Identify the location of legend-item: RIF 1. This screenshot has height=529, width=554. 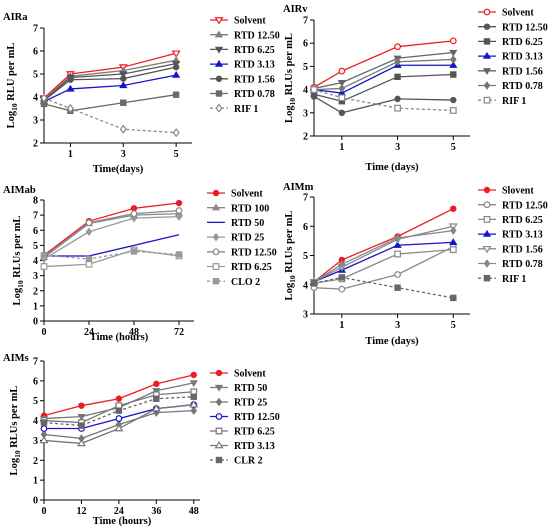
(502, 279).